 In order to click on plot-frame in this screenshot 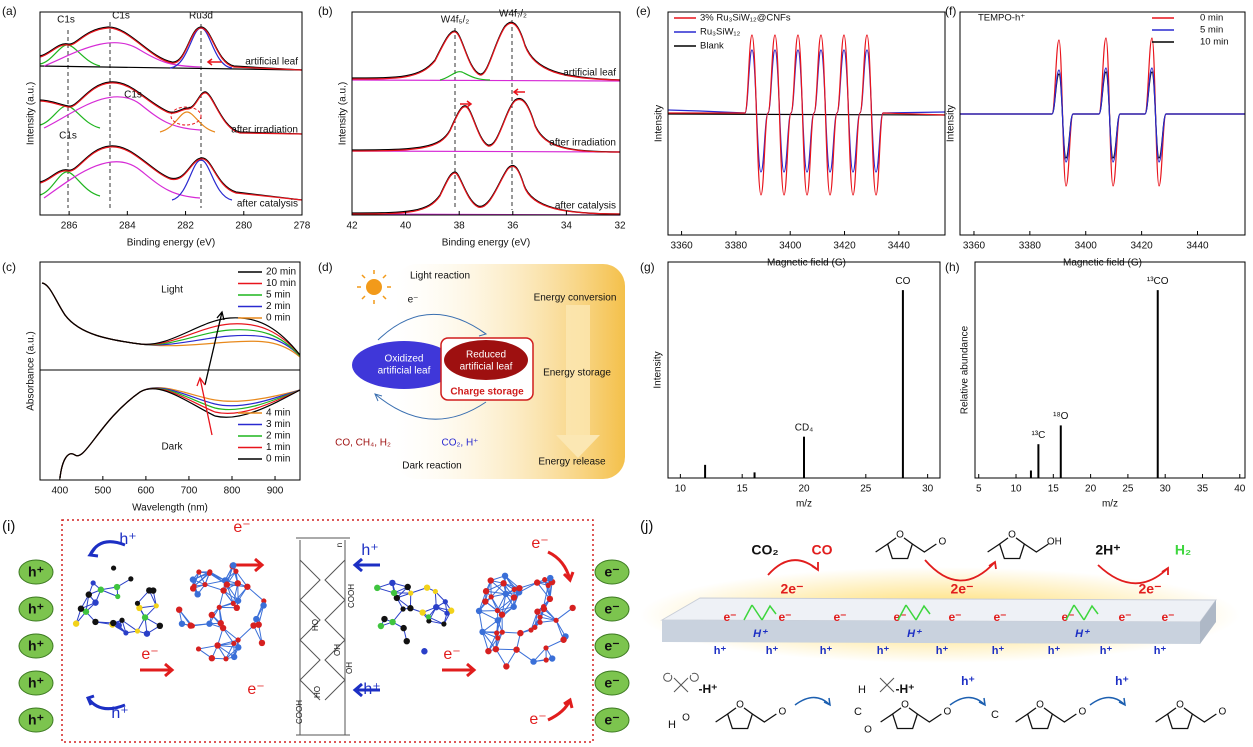, I will do `click(486, 113)`.